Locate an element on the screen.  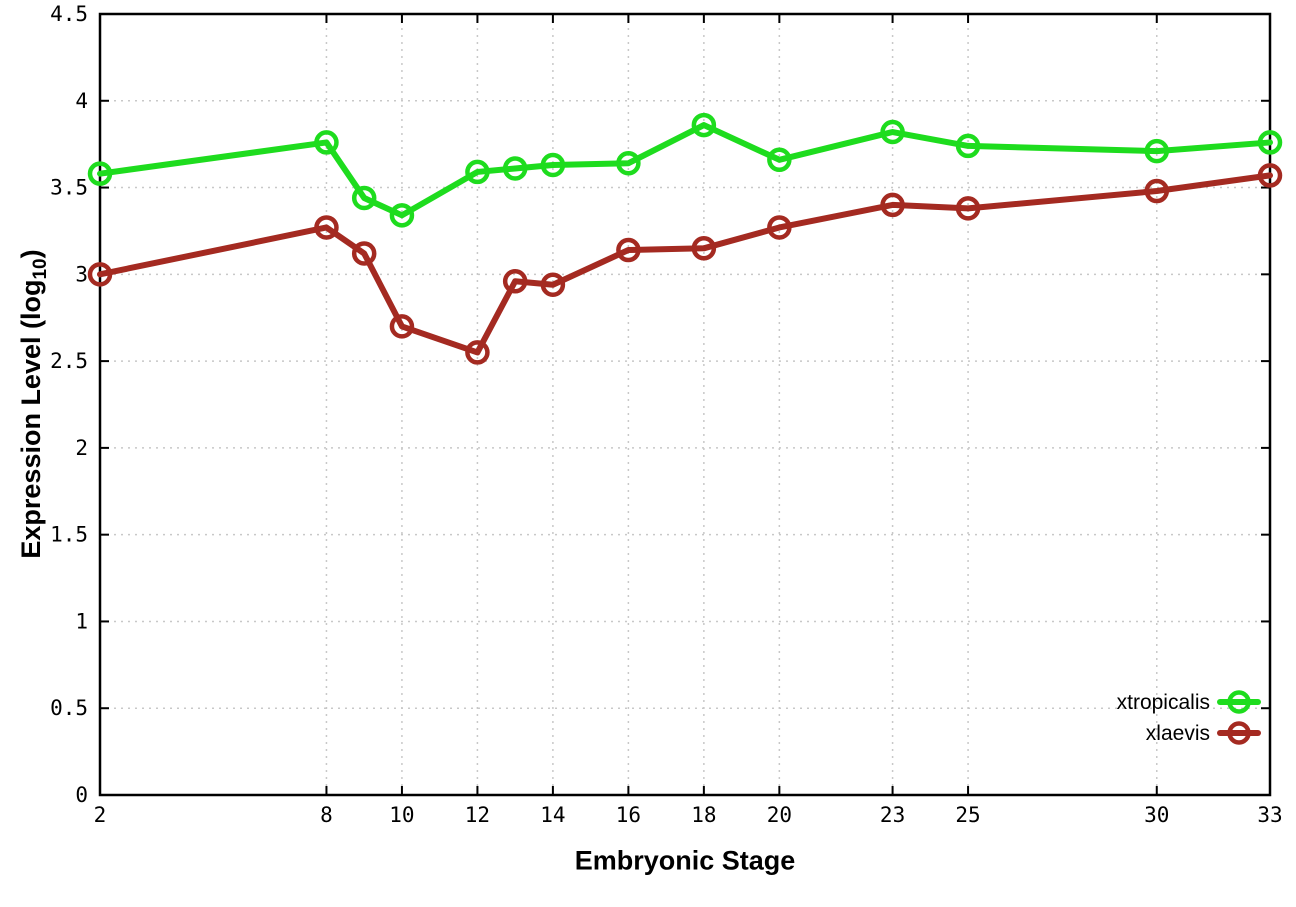
y-tick-label: 3.5 is located at coordinates (69, 188).